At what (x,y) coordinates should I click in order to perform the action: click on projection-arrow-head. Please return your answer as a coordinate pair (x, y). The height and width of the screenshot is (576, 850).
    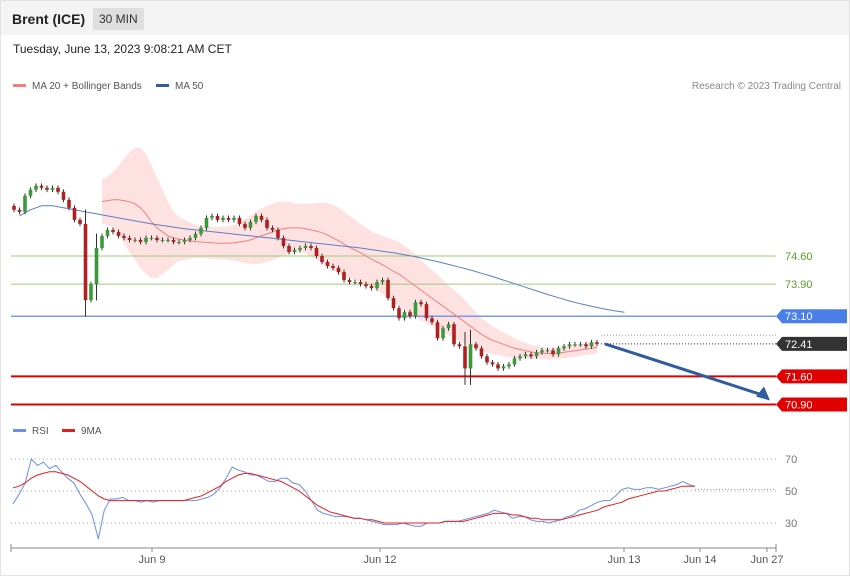
    Looking at the image, I should click on (763, 393).